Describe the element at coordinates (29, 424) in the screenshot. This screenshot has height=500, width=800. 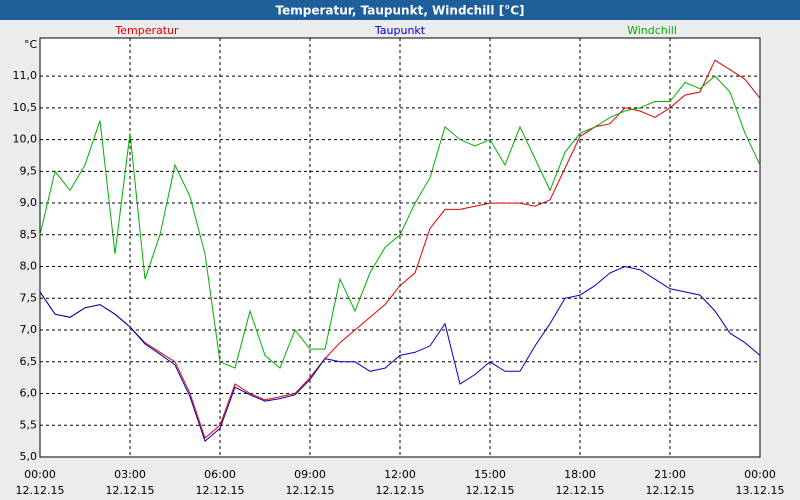
I see `y-tick-label: 5,5` at that location.